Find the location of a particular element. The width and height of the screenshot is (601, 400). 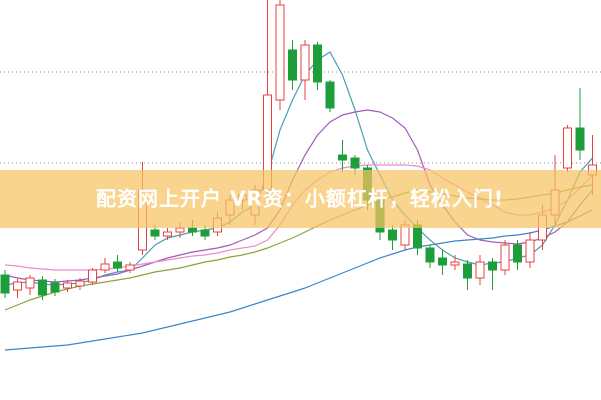

banner is located at coordinates (300, 199).